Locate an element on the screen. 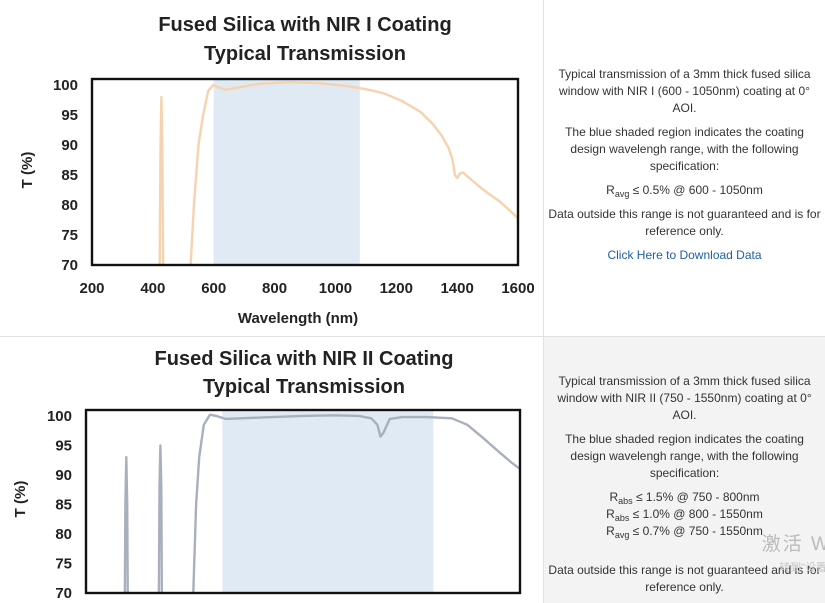 This screenshot has height=603, width=825. spec-line: Rabs ≤ 1.0% @ 800 - 1550nm is located at coordinates (684, 514).